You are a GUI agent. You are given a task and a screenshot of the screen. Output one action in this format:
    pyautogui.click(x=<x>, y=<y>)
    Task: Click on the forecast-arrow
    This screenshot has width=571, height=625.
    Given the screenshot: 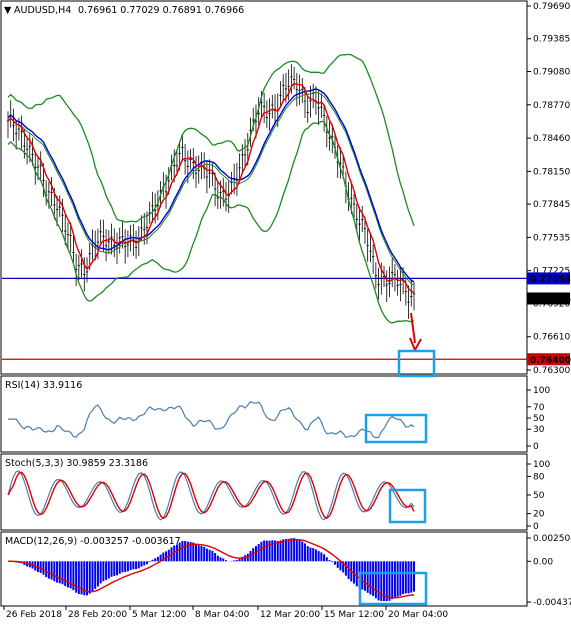 What is the action you would take?
    pyautogui.click(x=413, y=328)
    